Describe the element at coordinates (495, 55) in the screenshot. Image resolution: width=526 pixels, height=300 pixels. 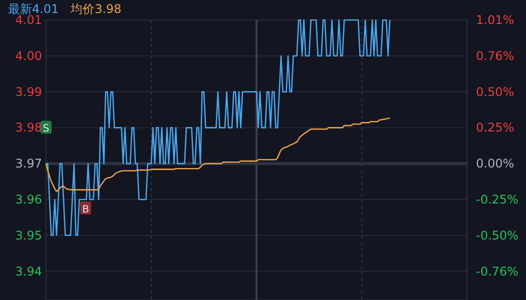
I see `y2-tick-label: 0.76%` at that location.